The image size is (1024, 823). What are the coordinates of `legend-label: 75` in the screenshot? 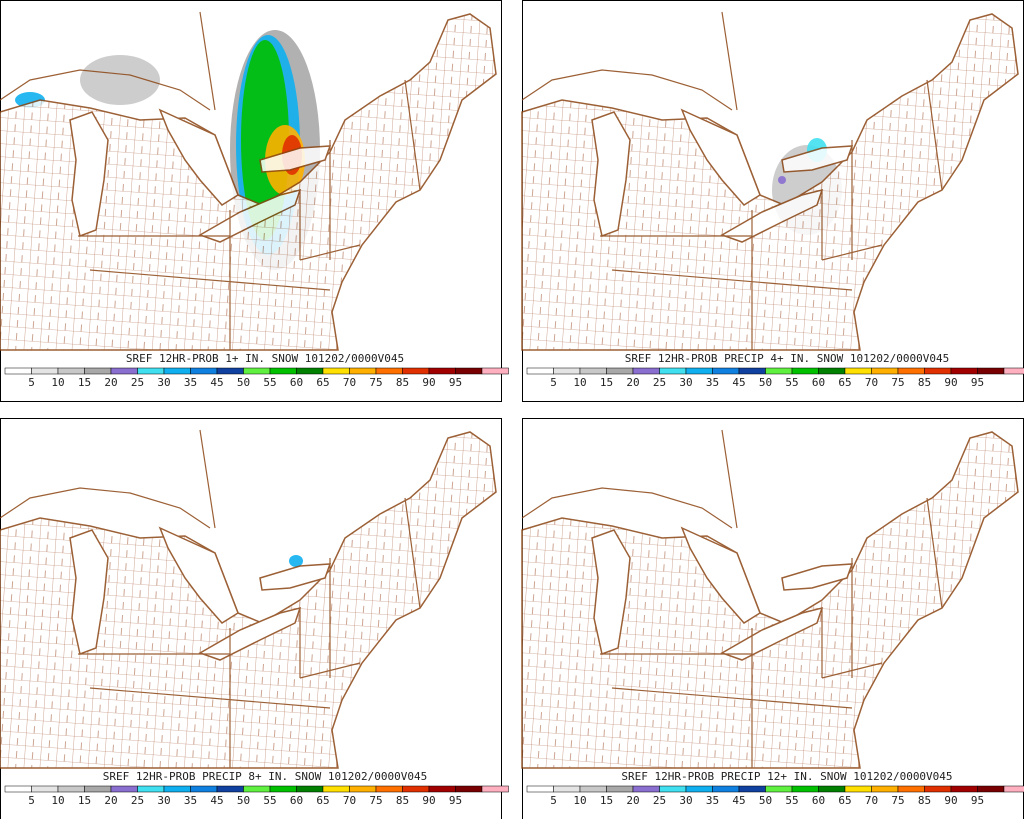 It's located at (375, 800).